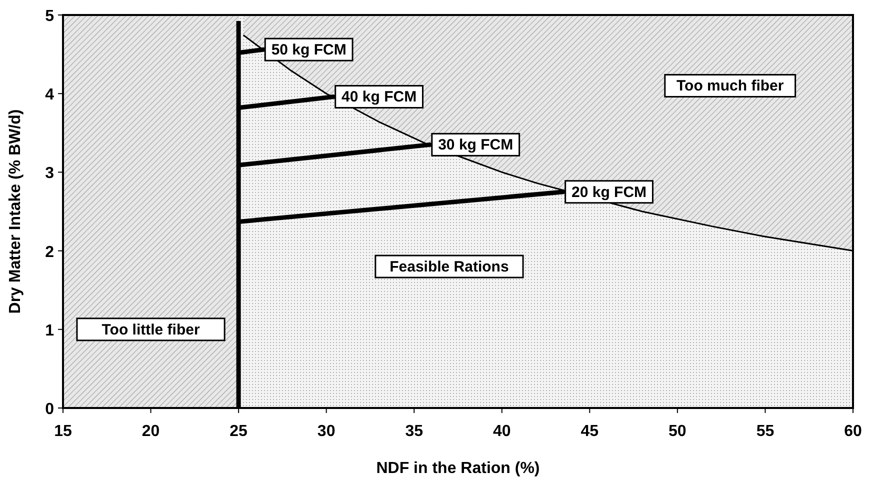  What do you see at coordinates (501, 431) in the screenshot?
I see `x-tick-label: 40` at bounding box center [501, 431].